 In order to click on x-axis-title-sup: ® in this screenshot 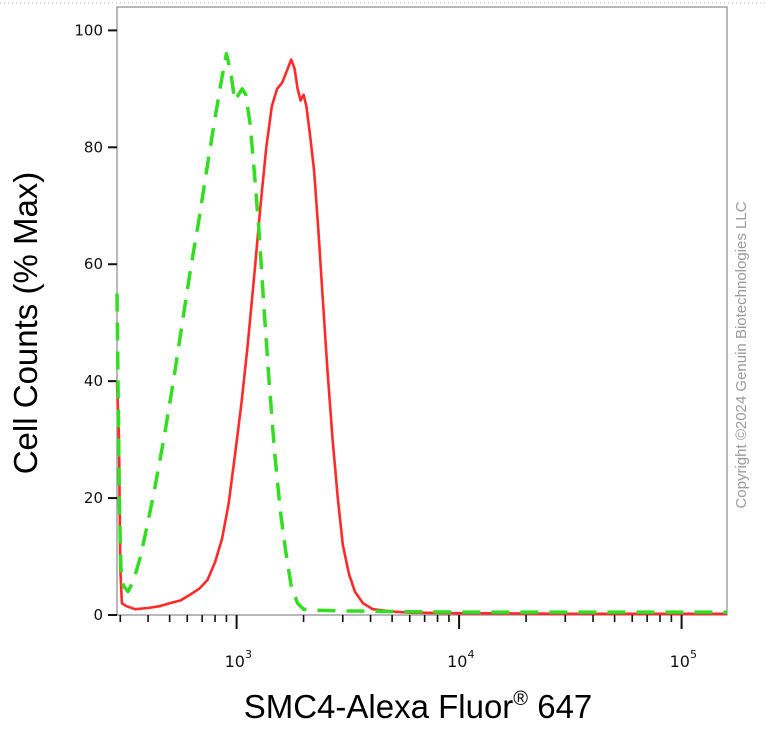, I will do `click(520, 699)`.